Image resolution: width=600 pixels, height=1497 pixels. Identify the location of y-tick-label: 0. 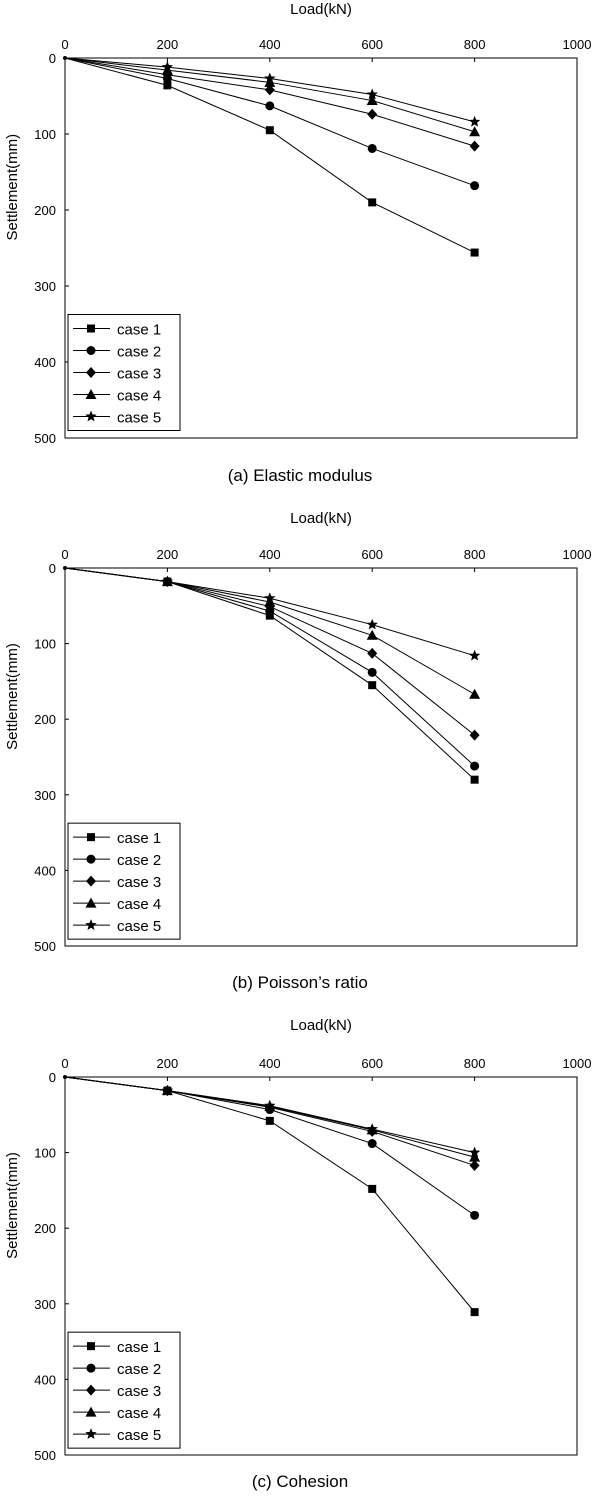
(52, 58).